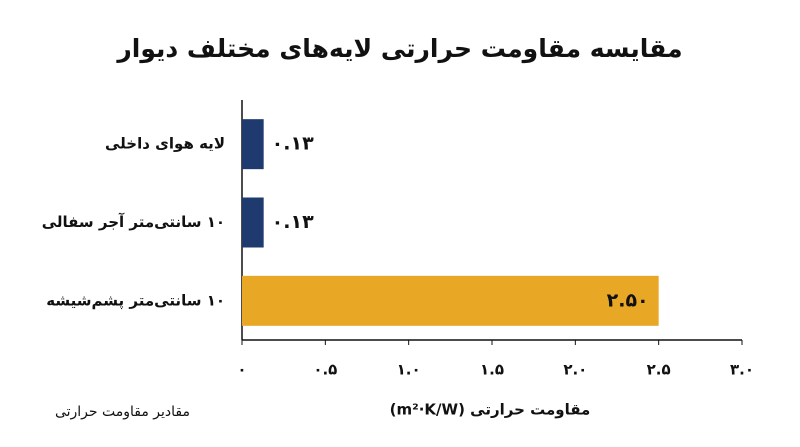 This screenshot has height=447, width=800. I want to click on x-tick-label: ۰.۵, so click(325, 370).